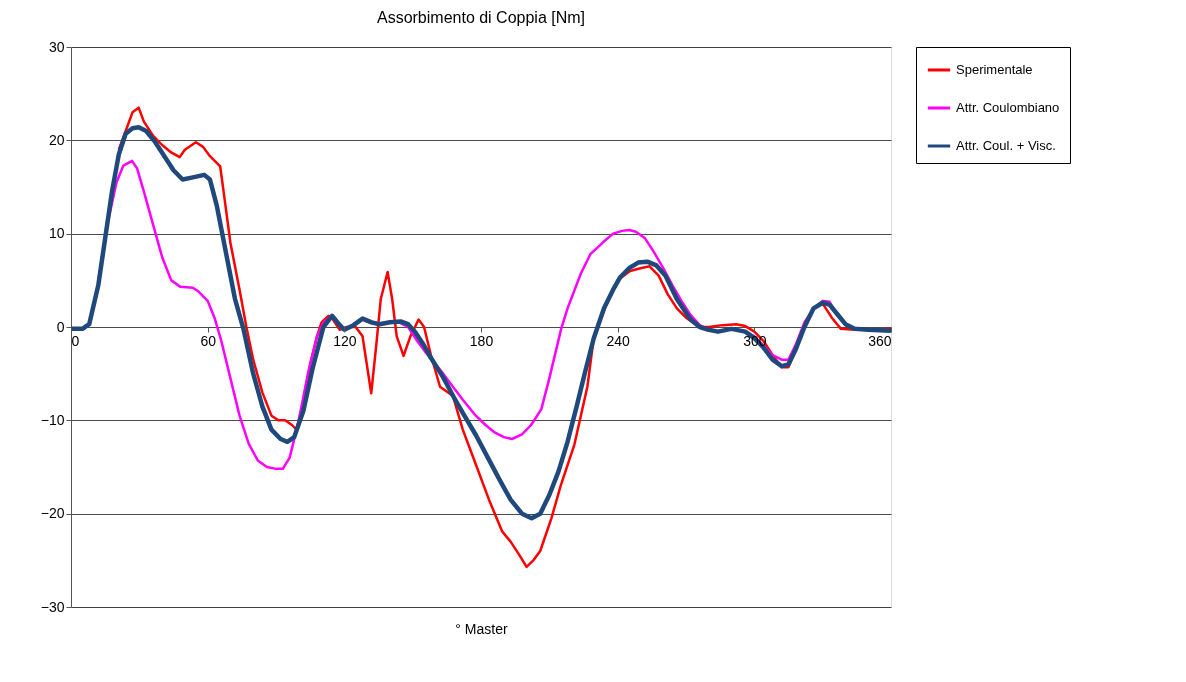 The image size is (1186, 682). Describe the element at coordinates (994, 69) in the screenshot. I see `legend-label: Sperimentale` at that location.